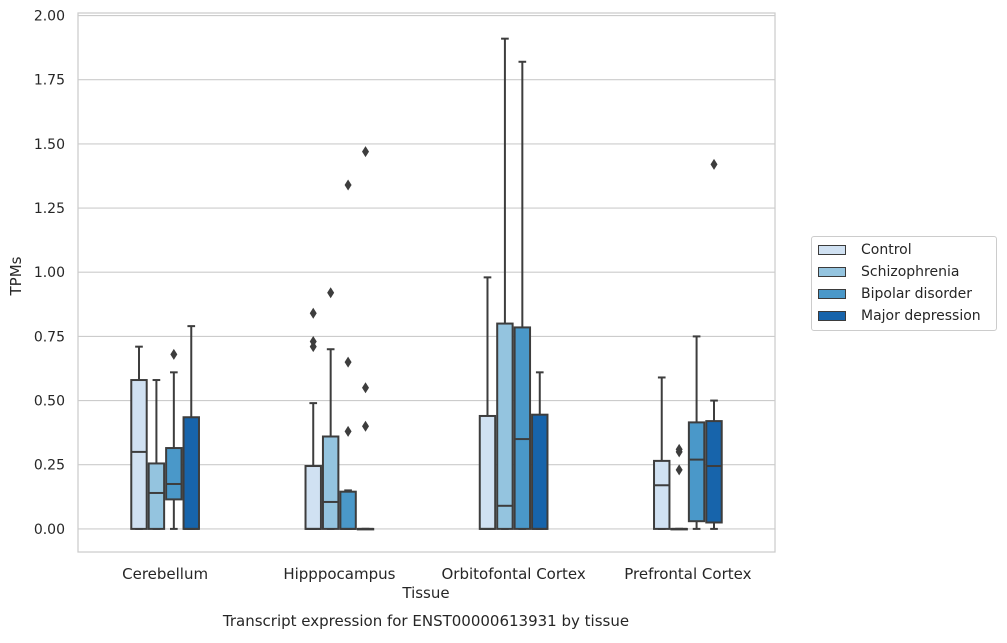 This screenshot has width=1007, height=643. Describe the element at coordinates (16, 276) in the screenshot. I see `y-axis-label: TPMs` at that location.